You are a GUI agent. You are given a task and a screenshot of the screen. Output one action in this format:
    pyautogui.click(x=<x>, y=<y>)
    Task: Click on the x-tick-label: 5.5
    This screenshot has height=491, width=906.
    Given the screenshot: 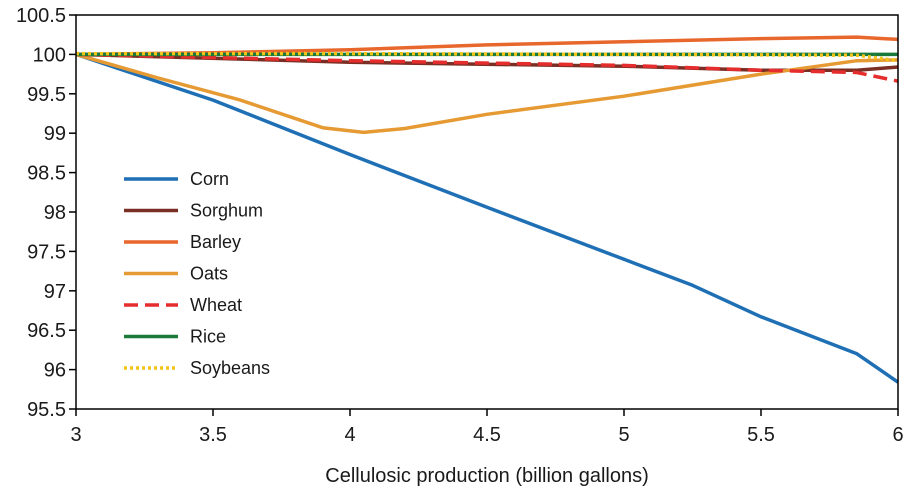 What is the action you would take?
    pyautogui.click(x=761, y=435)
    